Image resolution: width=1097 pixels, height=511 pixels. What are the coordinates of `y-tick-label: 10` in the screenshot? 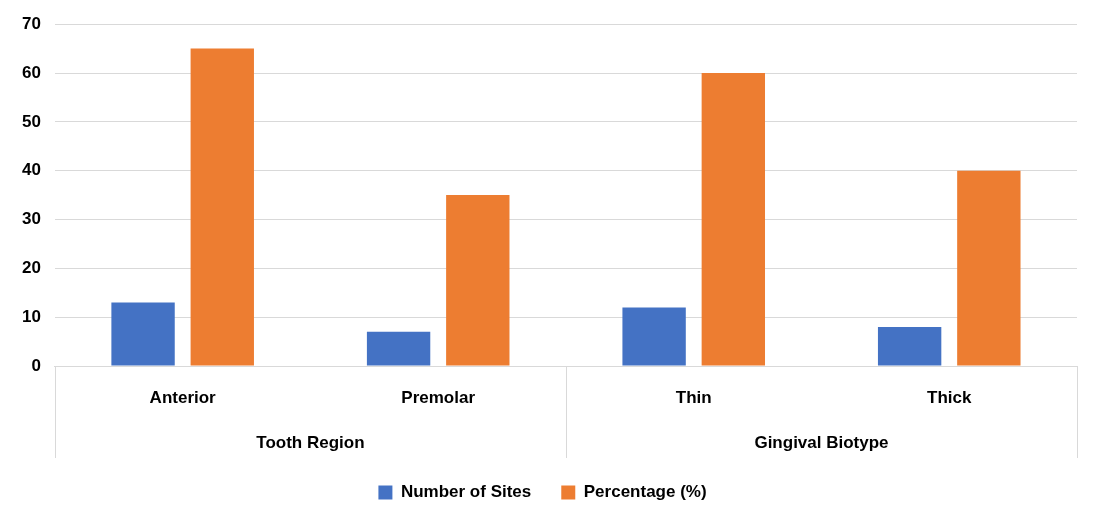 It's located at (31, 316).